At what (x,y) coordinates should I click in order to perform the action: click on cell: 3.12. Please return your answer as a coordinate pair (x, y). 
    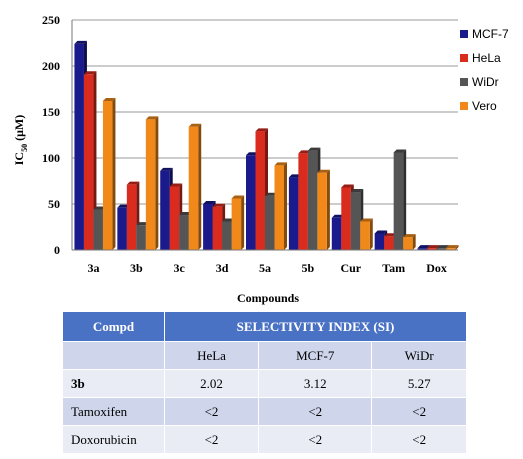
    Looking at the image, I should click on (315, 383).